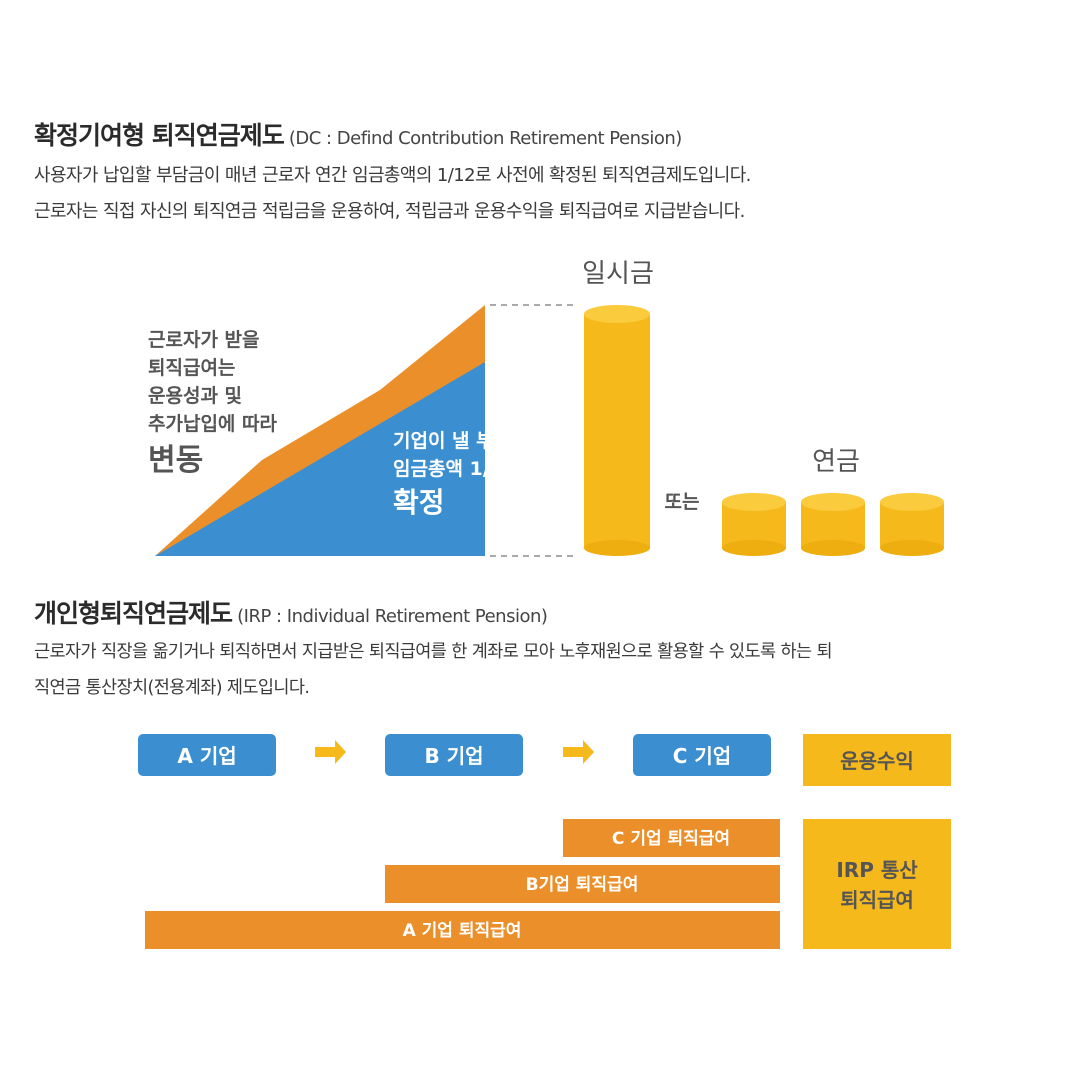 The image size is (1080, 1080). I want to click on dc-orange-text-2: 퇴직급여는, so click(191, 368).